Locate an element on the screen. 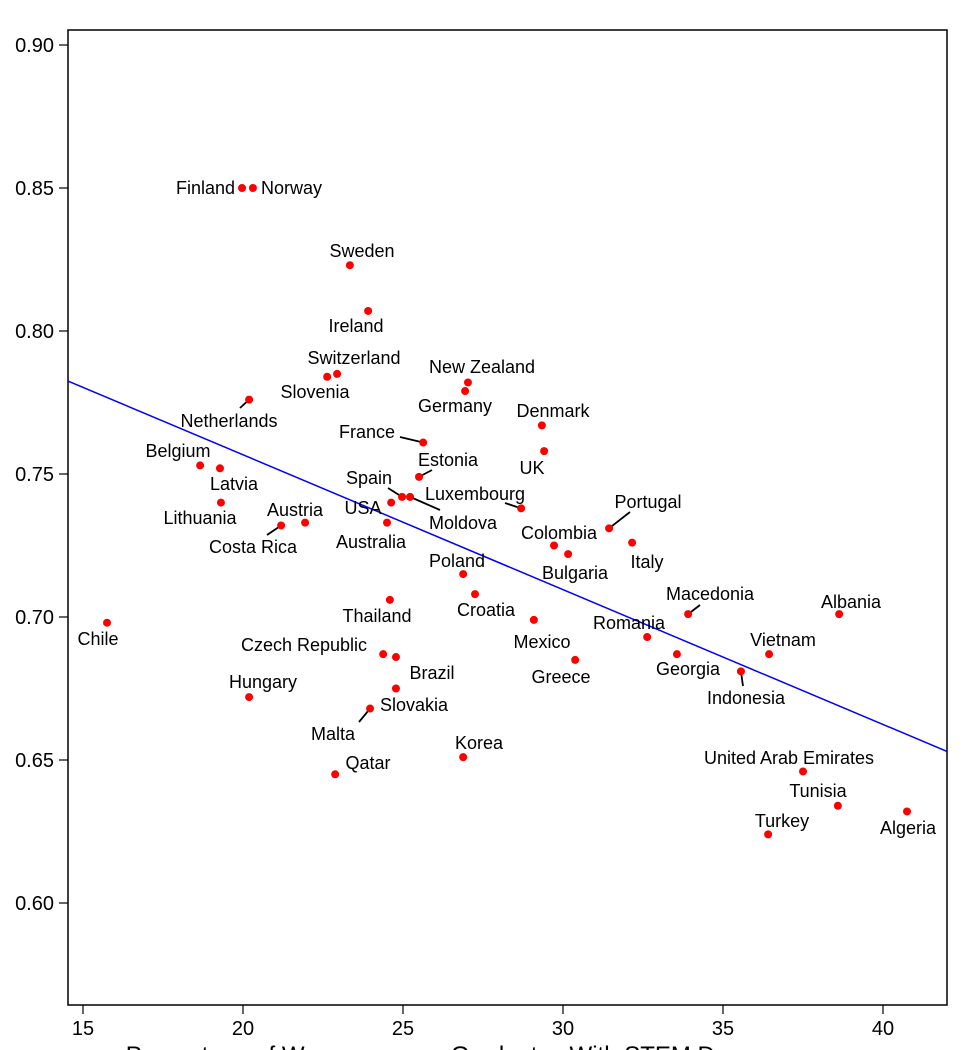 The width and height of the screenshot is (976, 1050). label-belgium: Belgium is located at coordinates (177, 451).